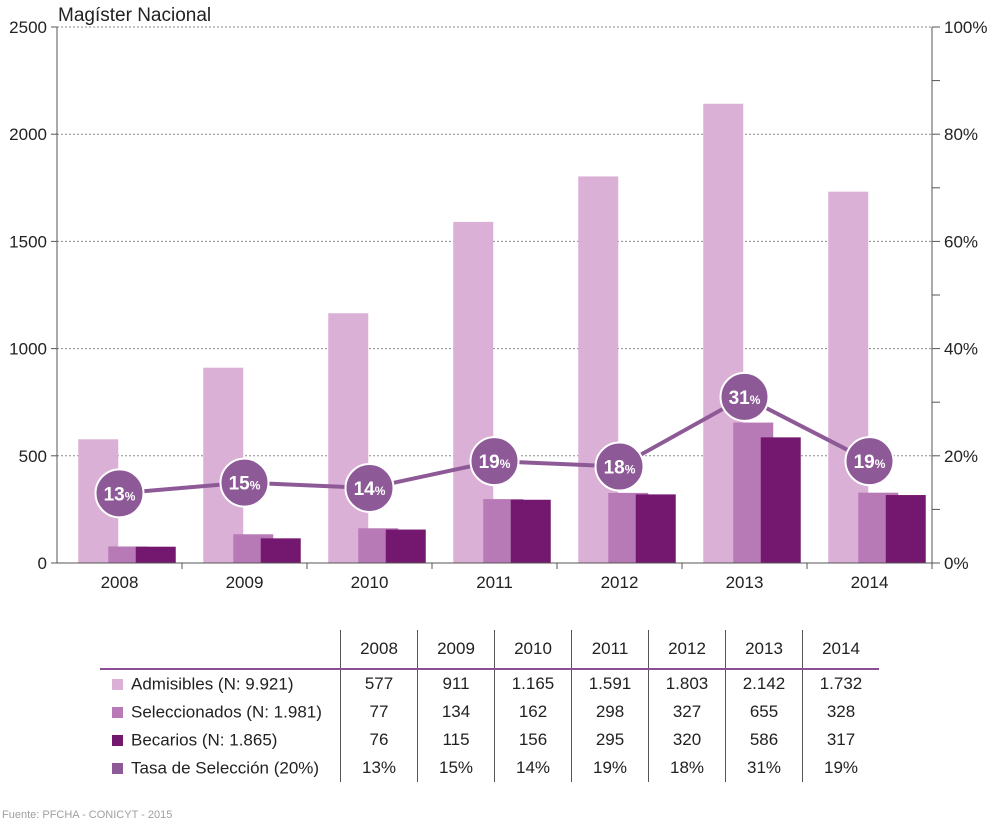 Image resolution: width=1000 pixels, height=829 pixels. I want to click on table-cell: 115, so click(456, 740).